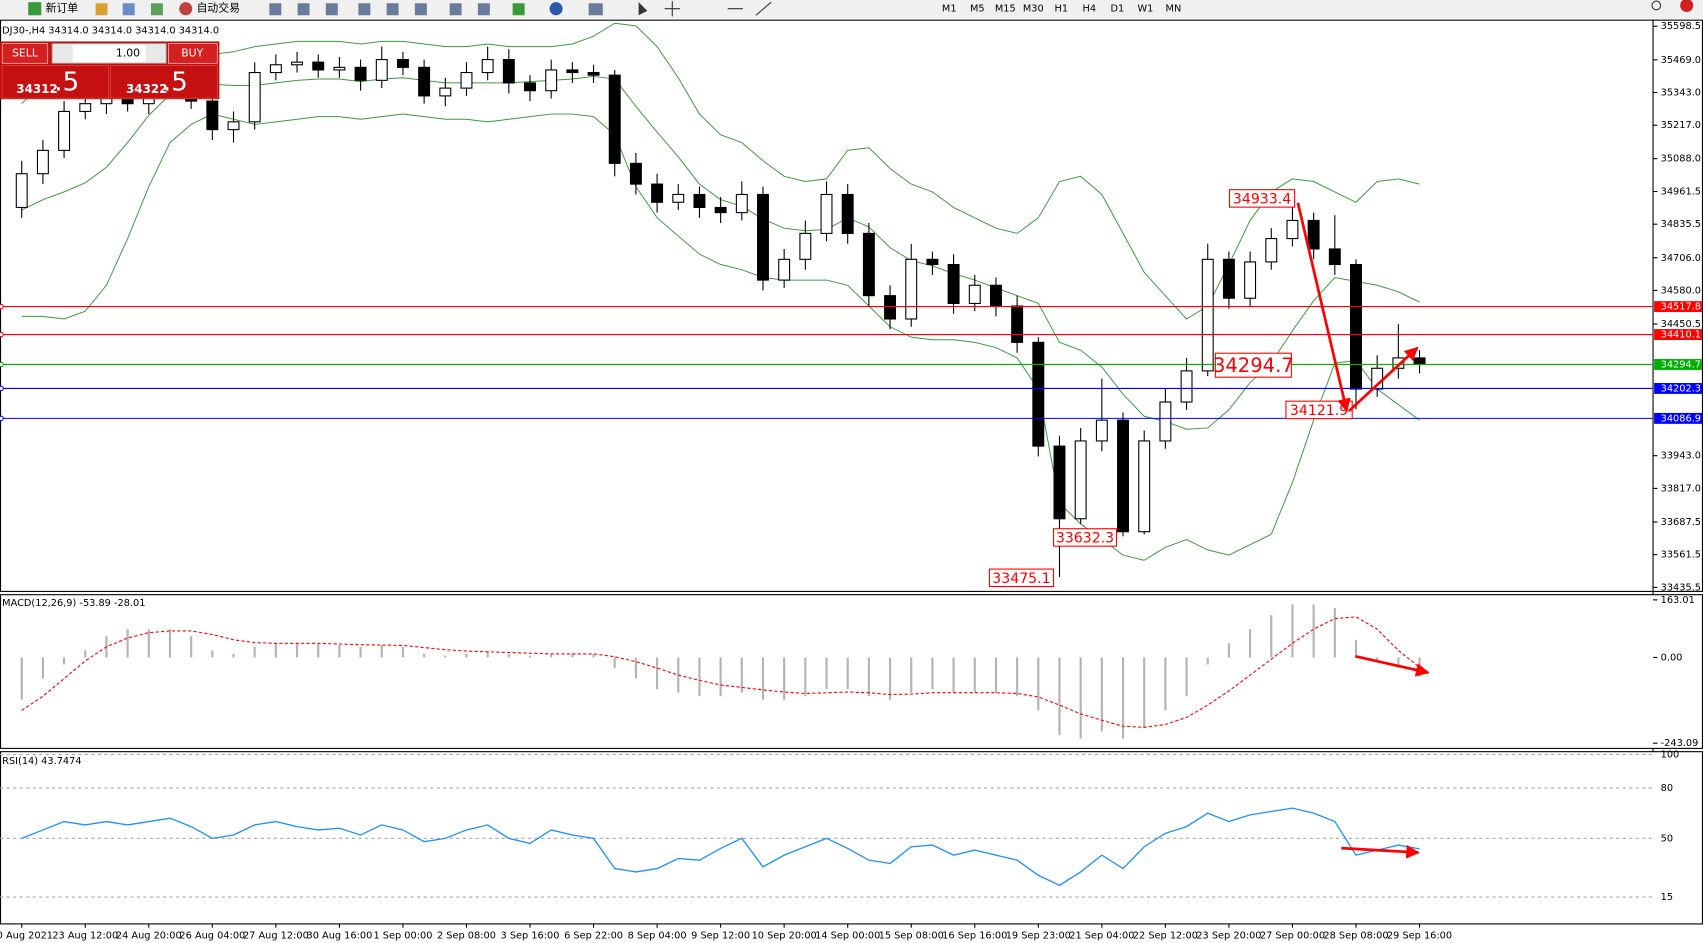 This screenshot has height=943, width=1703. What do you see at coordinates (63, 53) in the screenshot?
I see `volume-down` at bounding box center [63, 53].